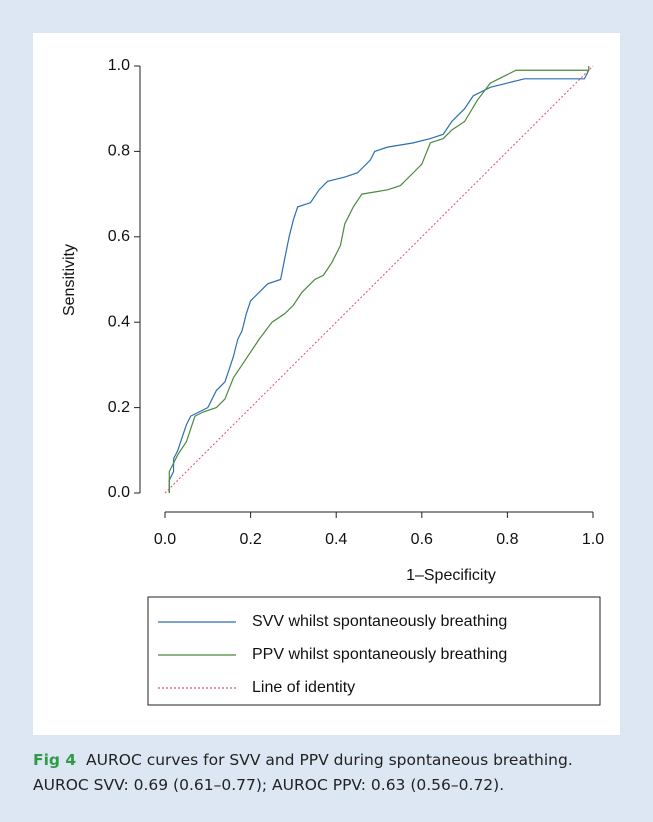  I want to click on x-tick-label: 0.8, so click(507, 539).